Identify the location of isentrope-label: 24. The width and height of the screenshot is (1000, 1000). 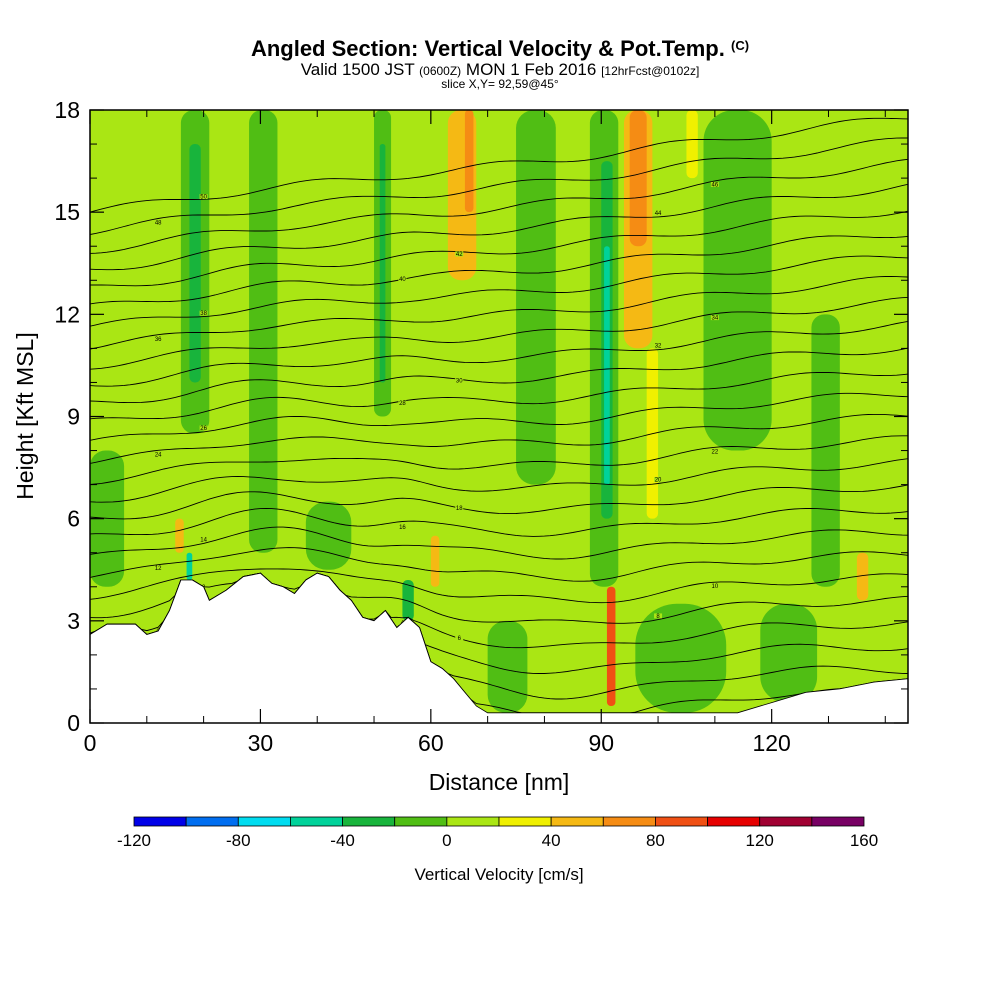
(158, 455).